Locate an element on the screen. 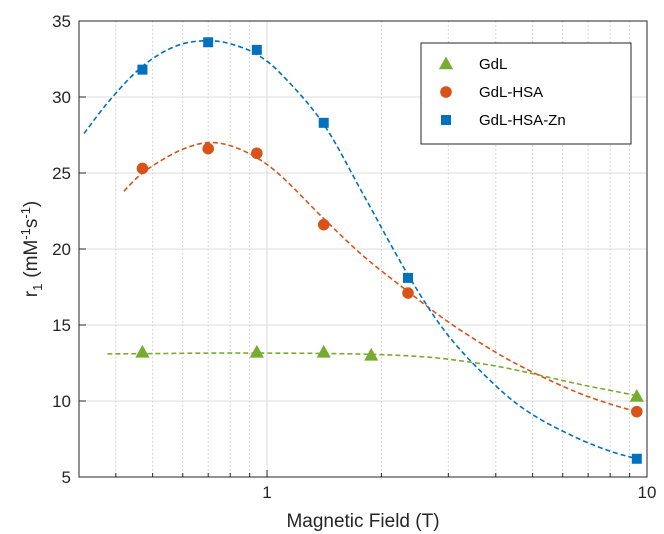  y-axis-label-sup-1: -1 is located at coordinates (25, 234).